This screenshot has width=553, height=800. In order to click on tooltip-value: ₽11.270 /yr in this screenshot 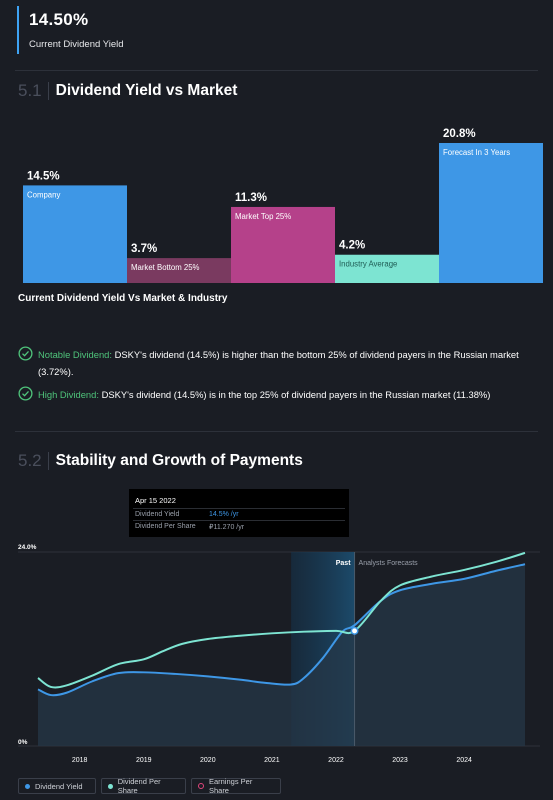, I will do `click(227, 527)`.